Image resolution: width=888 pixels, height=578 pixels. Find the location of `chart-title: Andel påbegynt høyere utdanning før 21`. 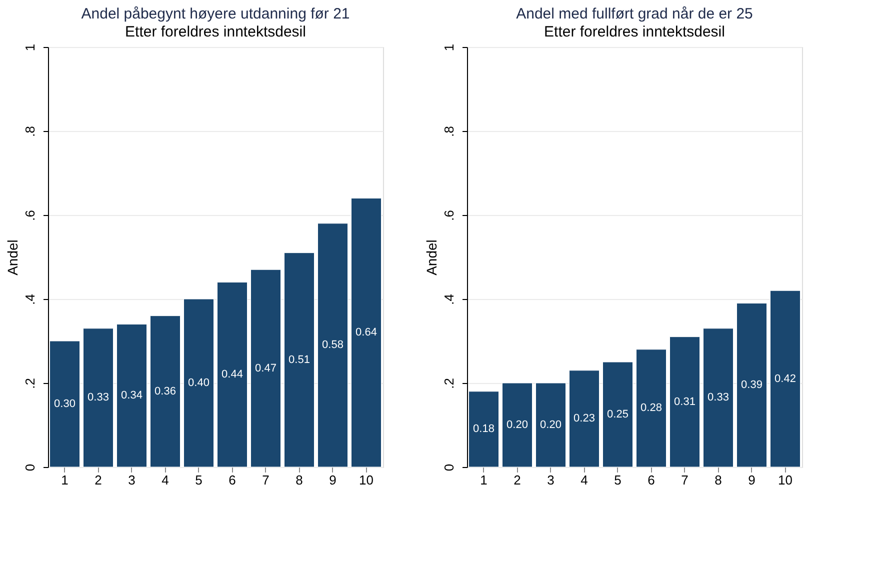

chart-title: Andel påbegynt høyere utdanning før 21 is located at coordinates (215, 13).